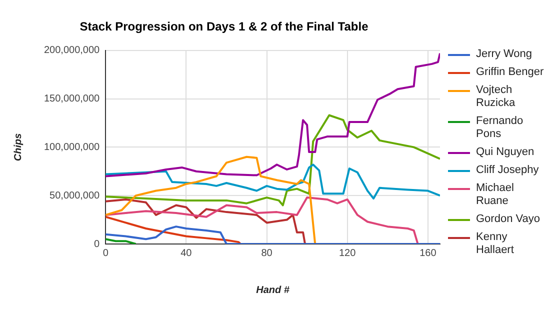 Image resolution: width=544 pixels, height=320 pixels. Describe the element at coordinates (72, 99) in the screenshot. I see `y-tick-label: 150,000,000` at that location.